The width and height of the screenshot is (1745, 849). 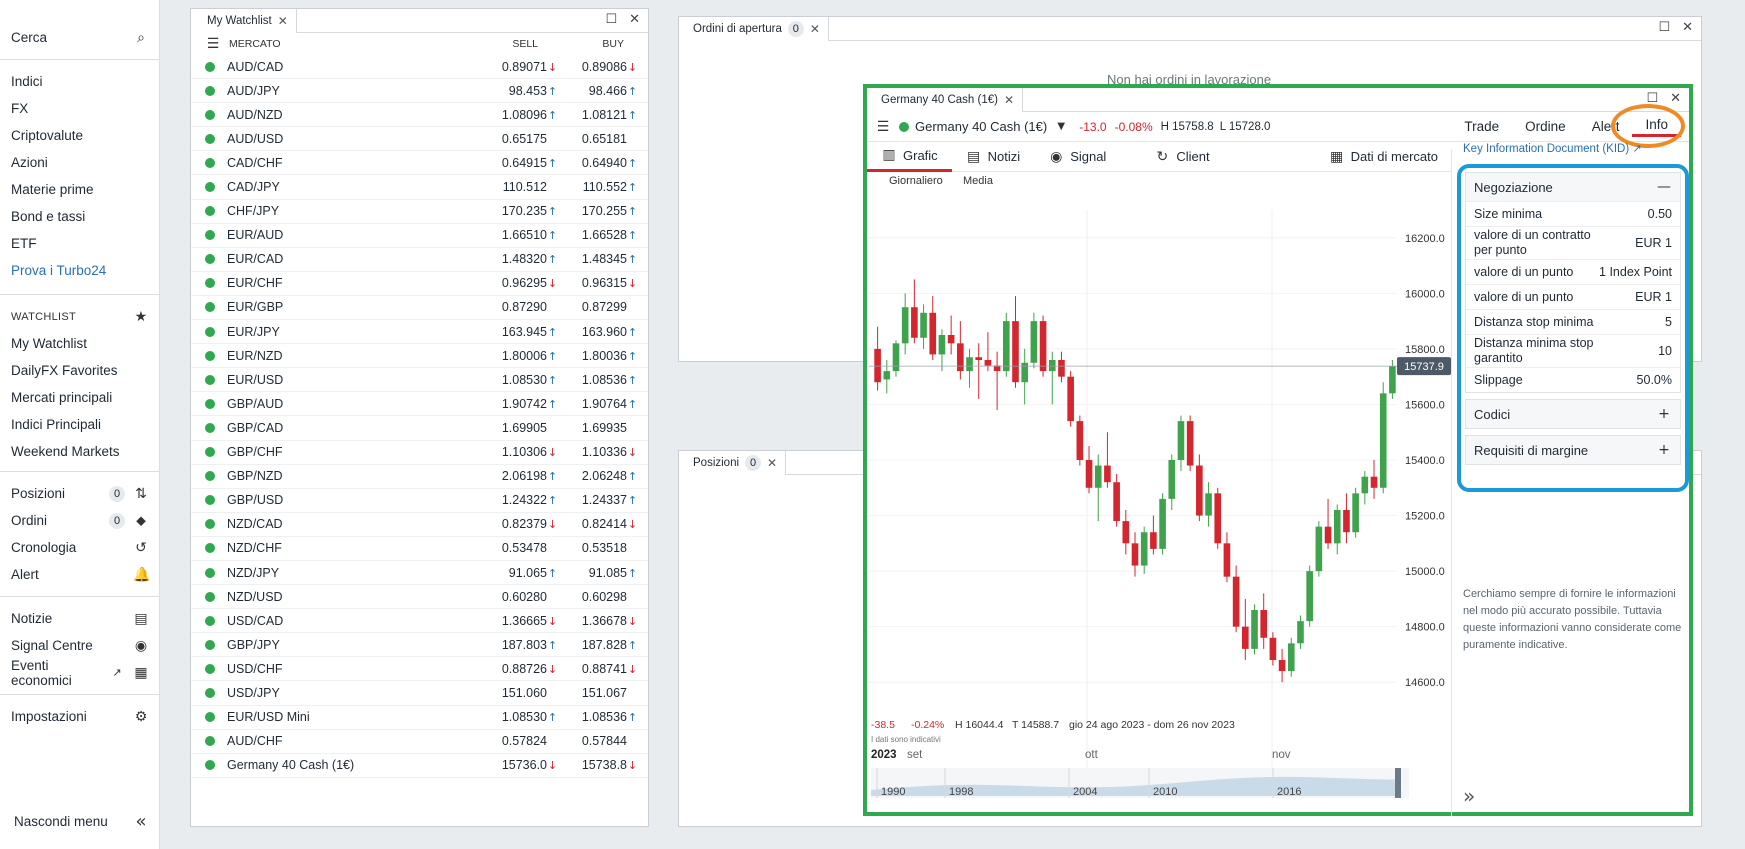 What do you see at coordinates (1573, 450) in the screenshot?
I see `margin-section: Requisiti di margine +` at bounding box center [1573, 450].